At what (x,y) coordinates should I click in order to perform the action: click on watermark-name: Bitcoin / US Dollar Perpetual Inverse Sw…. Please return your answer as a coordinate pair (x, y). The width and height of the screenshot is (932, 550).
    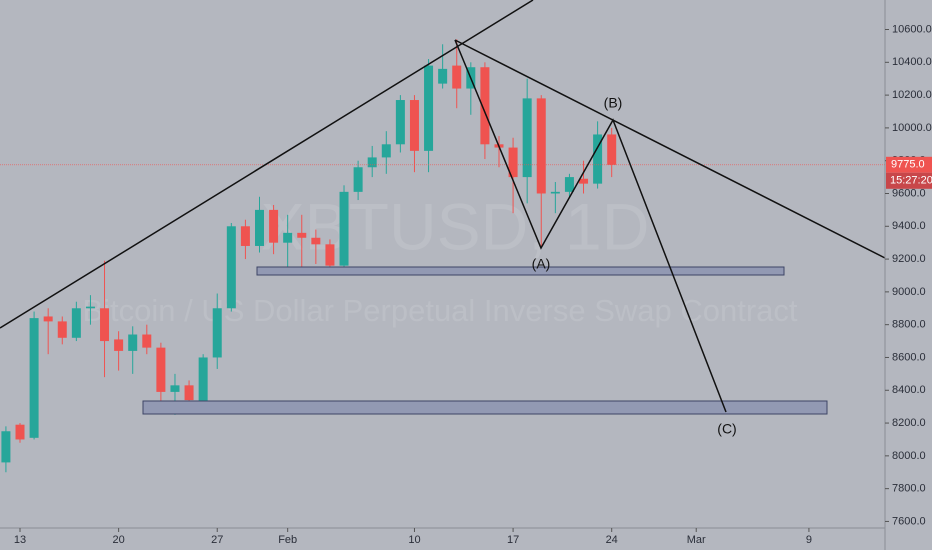
    Looking at the image, I should click on (439, 310).